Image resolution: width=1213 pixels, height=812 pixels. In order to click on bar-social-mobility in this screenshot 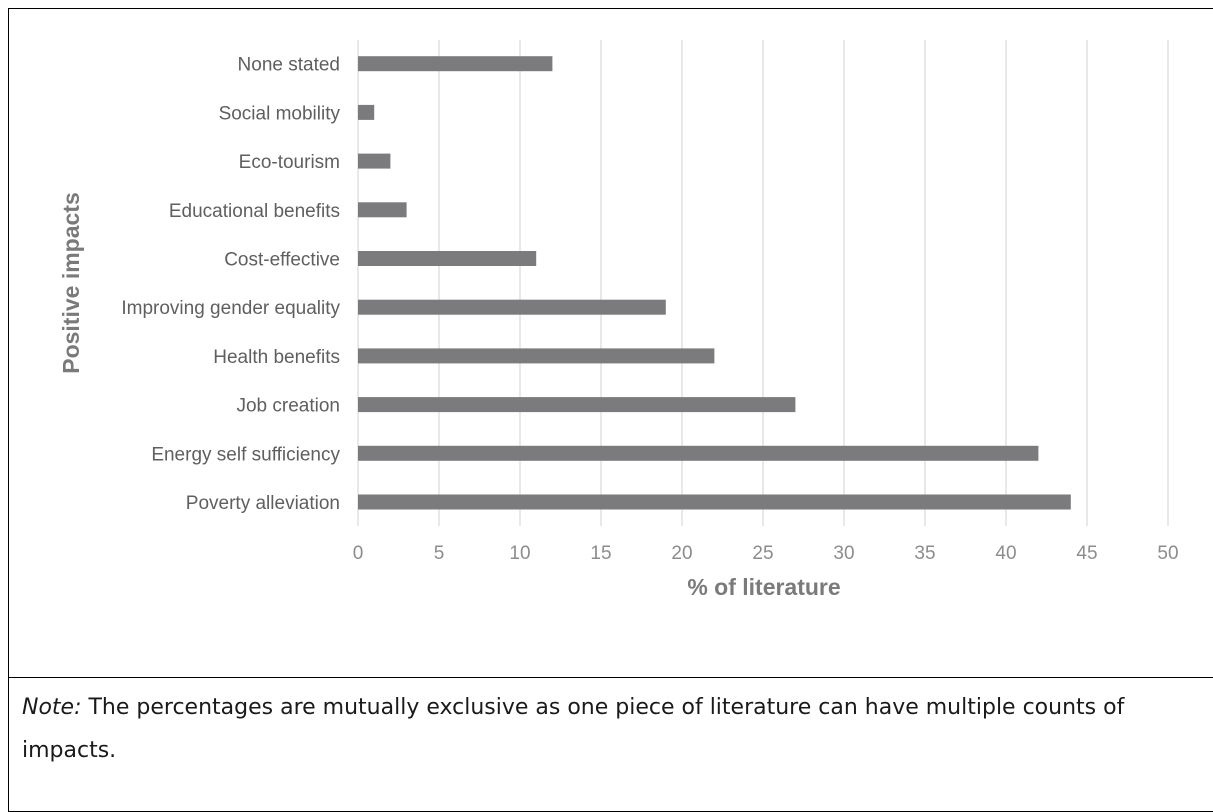, I will do `click(366, 112)`.